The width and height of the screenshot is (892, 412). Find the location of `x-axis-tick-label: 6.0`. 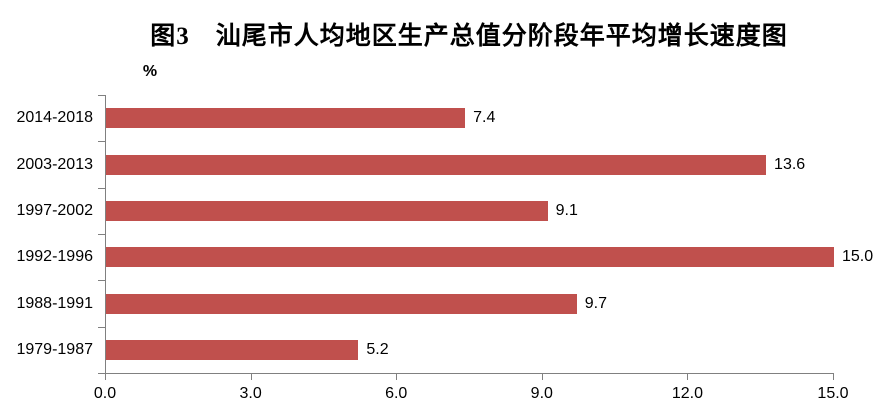

x-axis-tick-label: 6.0 is located at coordinates (396, 393).